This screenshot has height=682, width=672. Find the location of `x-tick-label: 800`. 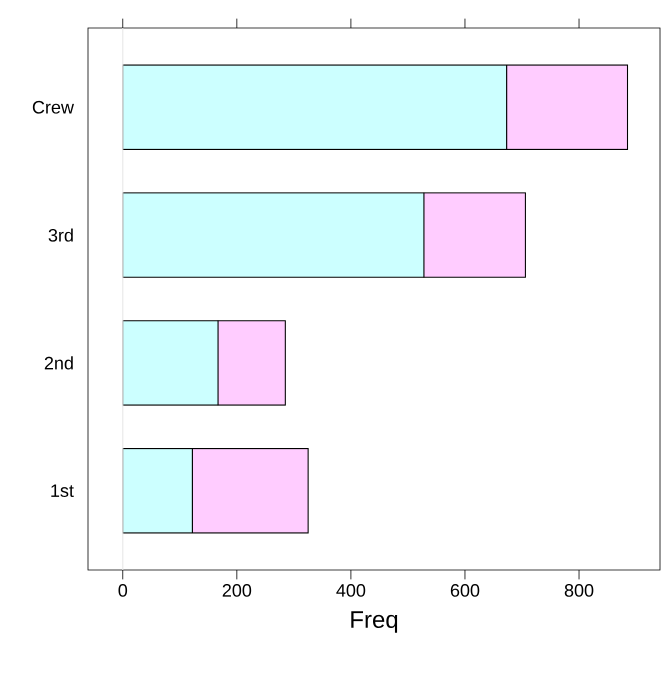

x-tick-label: 800 is located at coordinates (579, 590).